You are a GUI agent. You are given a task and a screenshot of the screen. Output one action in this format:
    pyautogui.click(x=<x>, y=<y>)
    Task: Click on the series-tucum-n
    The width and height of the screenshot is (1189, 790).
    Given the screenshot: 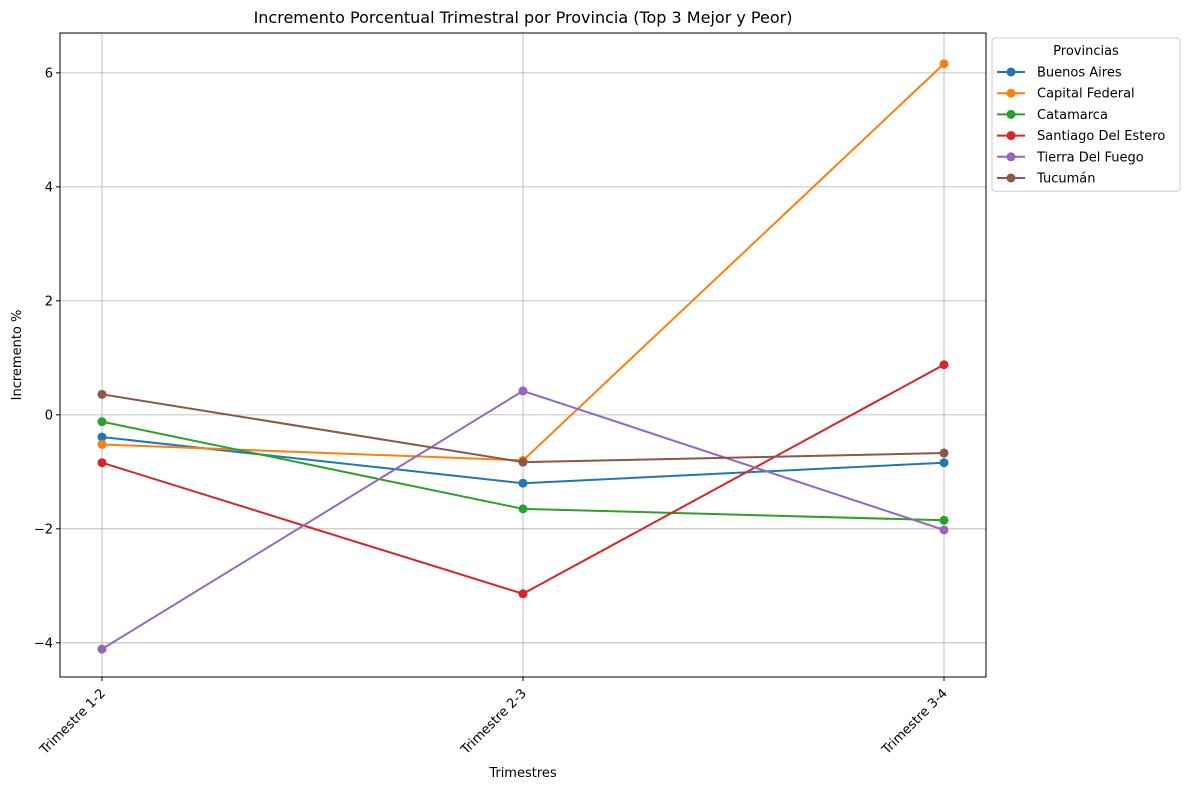 What is the action you would take?
    pyautogui.click(x=523, y=428)
    